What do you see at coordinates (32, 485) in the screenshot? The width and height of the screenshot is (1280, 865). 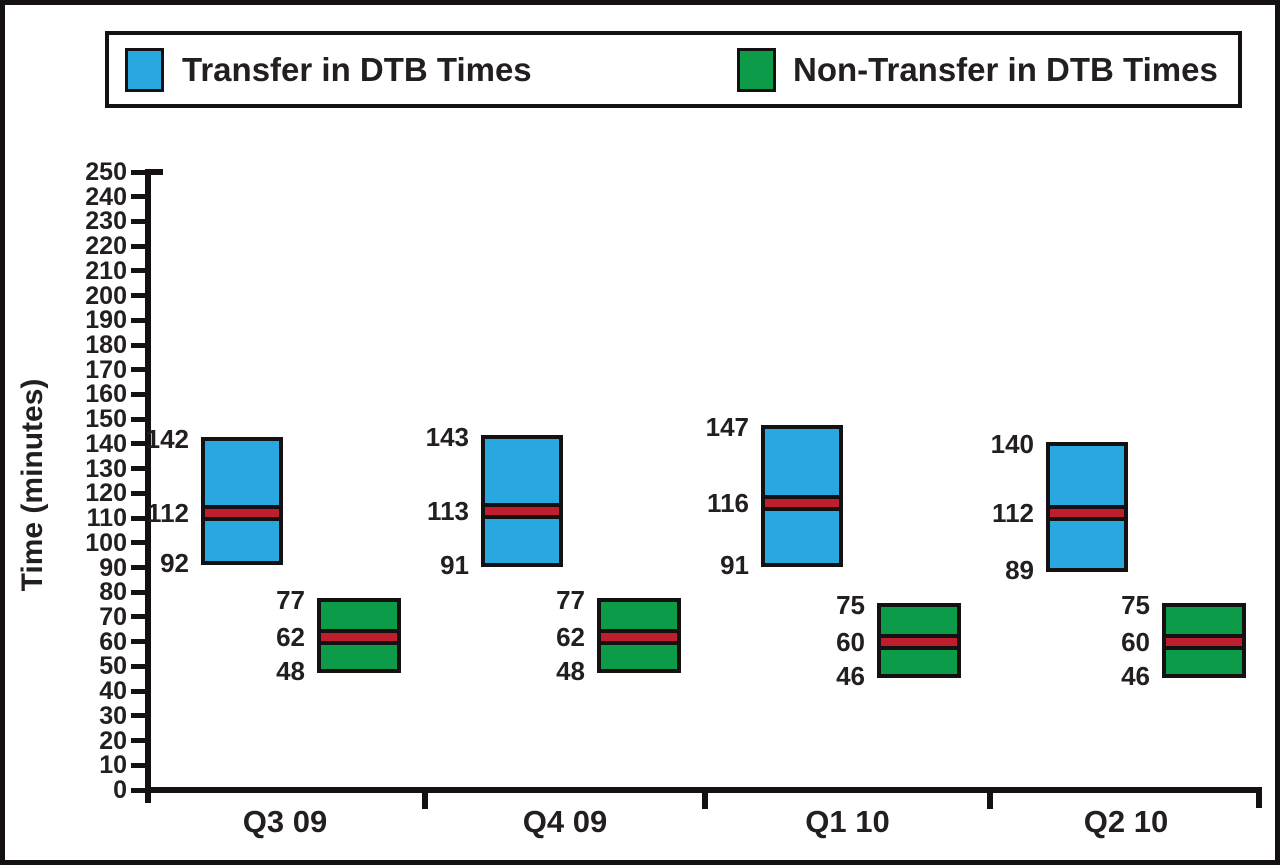 I see `y-axis-title: Time (minutes)` at bounding box center [32, 485].